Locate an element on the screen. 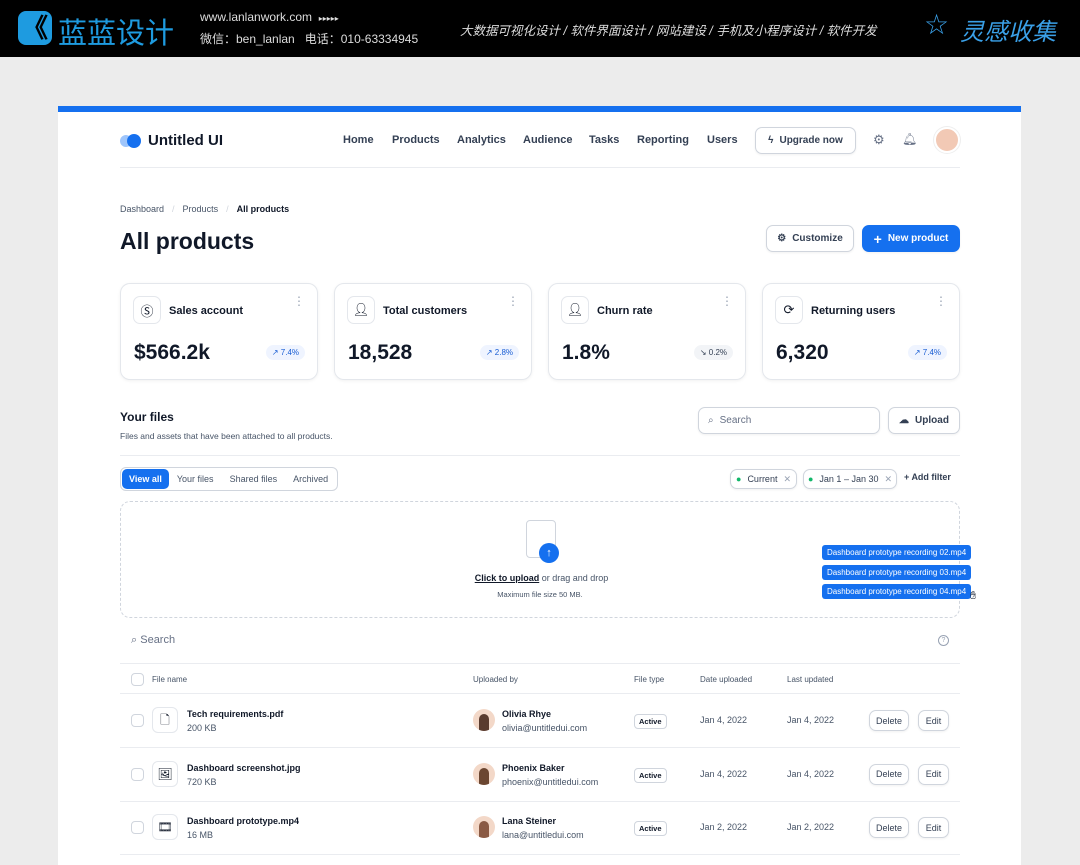  banner-collection: 灵感收集 is located at coordinates (1008, 32).